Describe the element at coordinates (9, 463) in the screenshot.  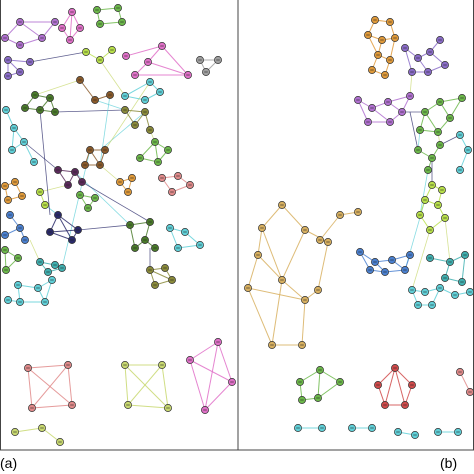
I see `panel-a-label: (a)` at that location.